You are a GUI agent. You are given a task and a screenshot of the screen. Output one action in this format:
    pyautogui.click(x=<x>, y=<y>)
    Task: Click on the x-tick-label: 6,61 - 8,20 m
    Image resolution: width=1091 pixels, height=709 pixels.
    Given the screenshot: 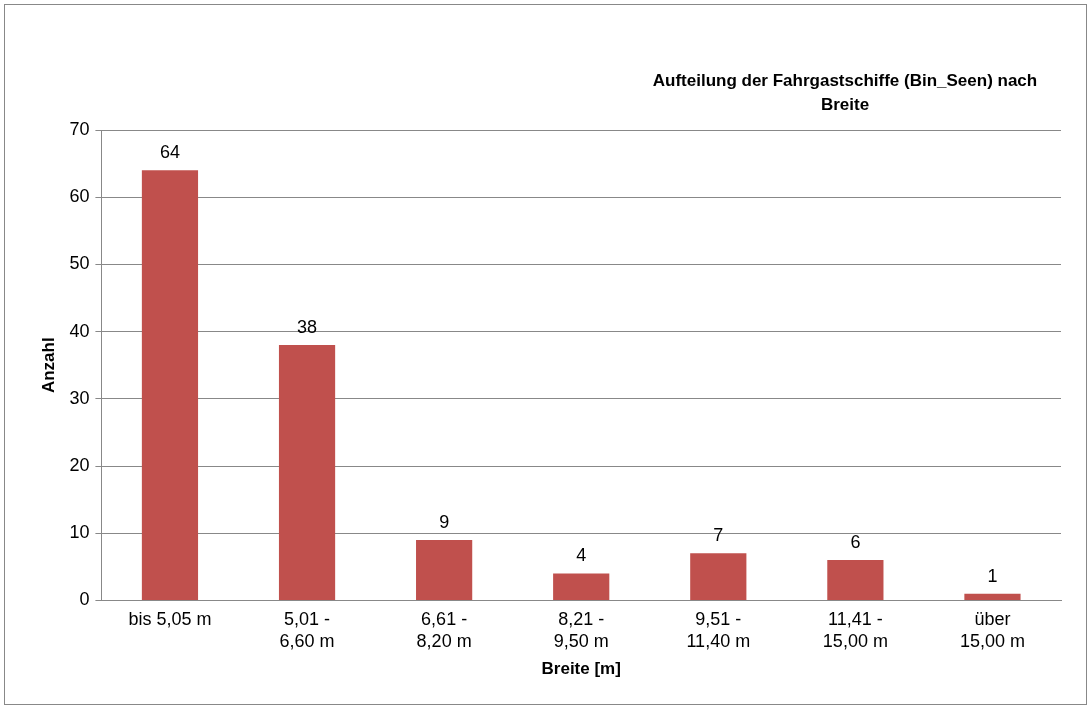 What is the action you would take?
    pyautogui.click(x=444, y=630)
    